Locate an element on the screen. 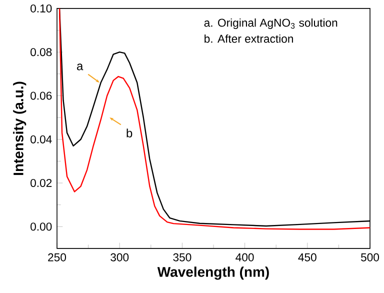 The height and width of the screenshot is (293, 384). annotation: a is located at coordinates (80, 66).